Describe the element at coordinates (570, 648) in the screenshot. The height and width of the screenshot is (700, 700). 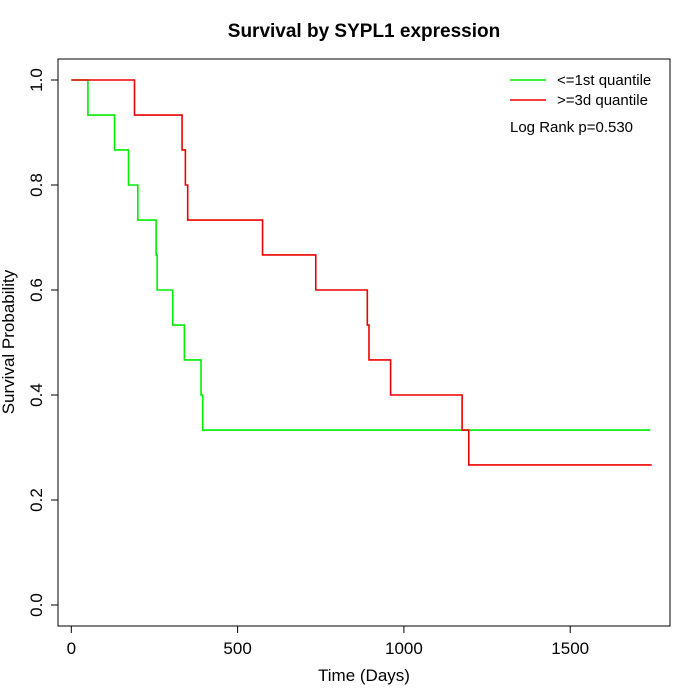
I see `x-tick-label: 1500` at that location.